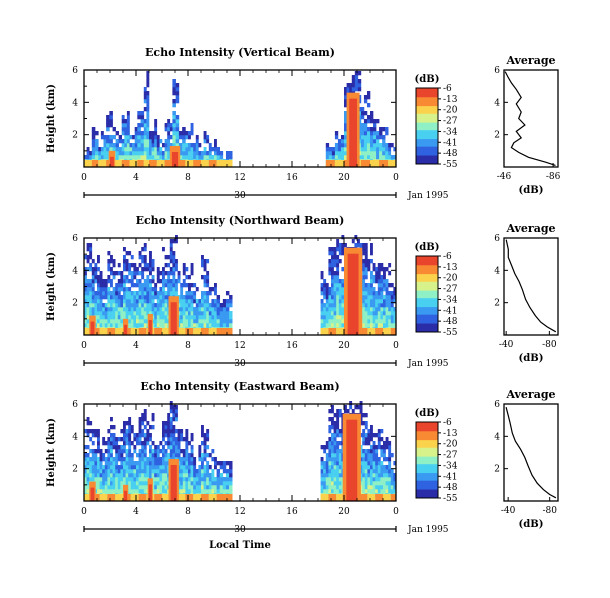 The width and height of the screenshot is (610, 598). I want to click on y-tick-label: 4, so click(75, 271).